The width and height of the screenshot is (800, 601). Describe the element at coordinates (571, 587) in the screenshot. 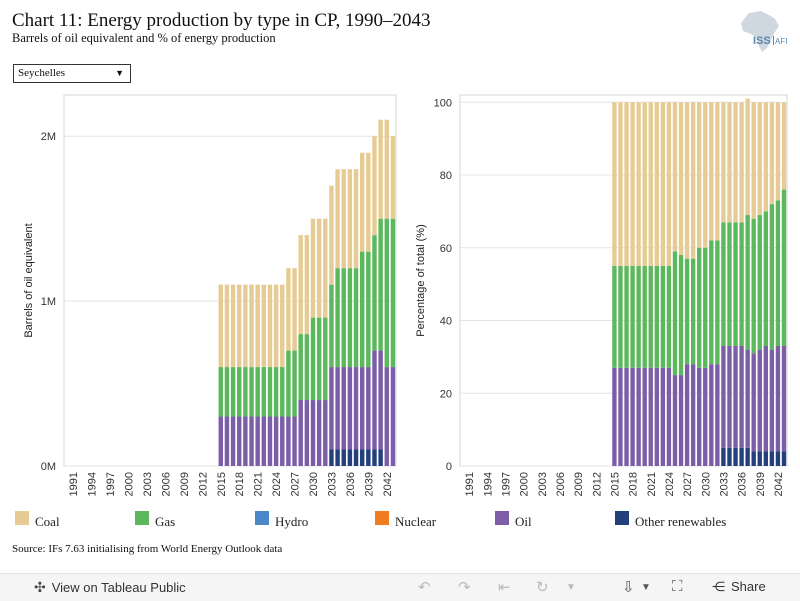

I see `refresh-menu-chevron-icon: ▼` at that location.